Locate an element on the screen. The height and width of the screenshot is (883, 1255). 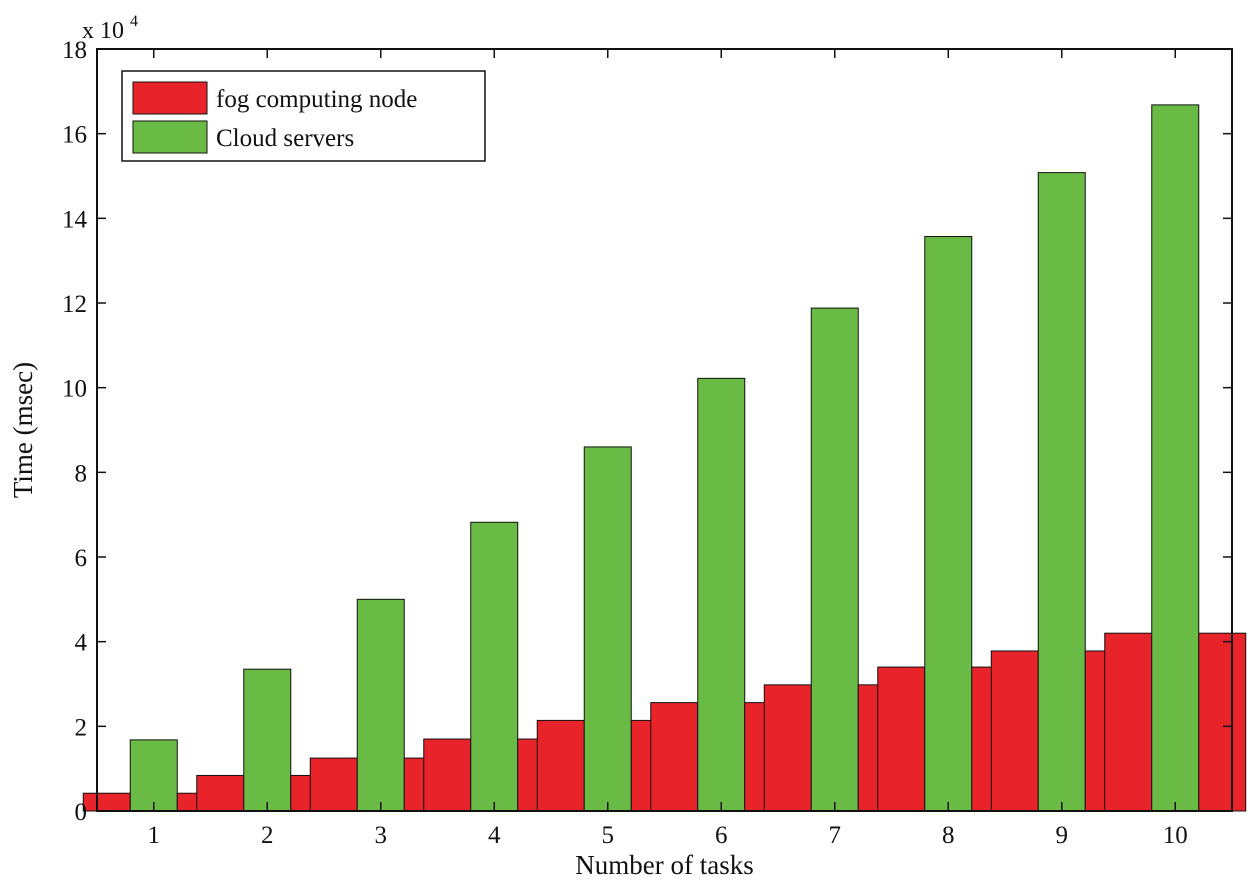
x-tick-label-8: 8 is located at coordinates (948, 835).